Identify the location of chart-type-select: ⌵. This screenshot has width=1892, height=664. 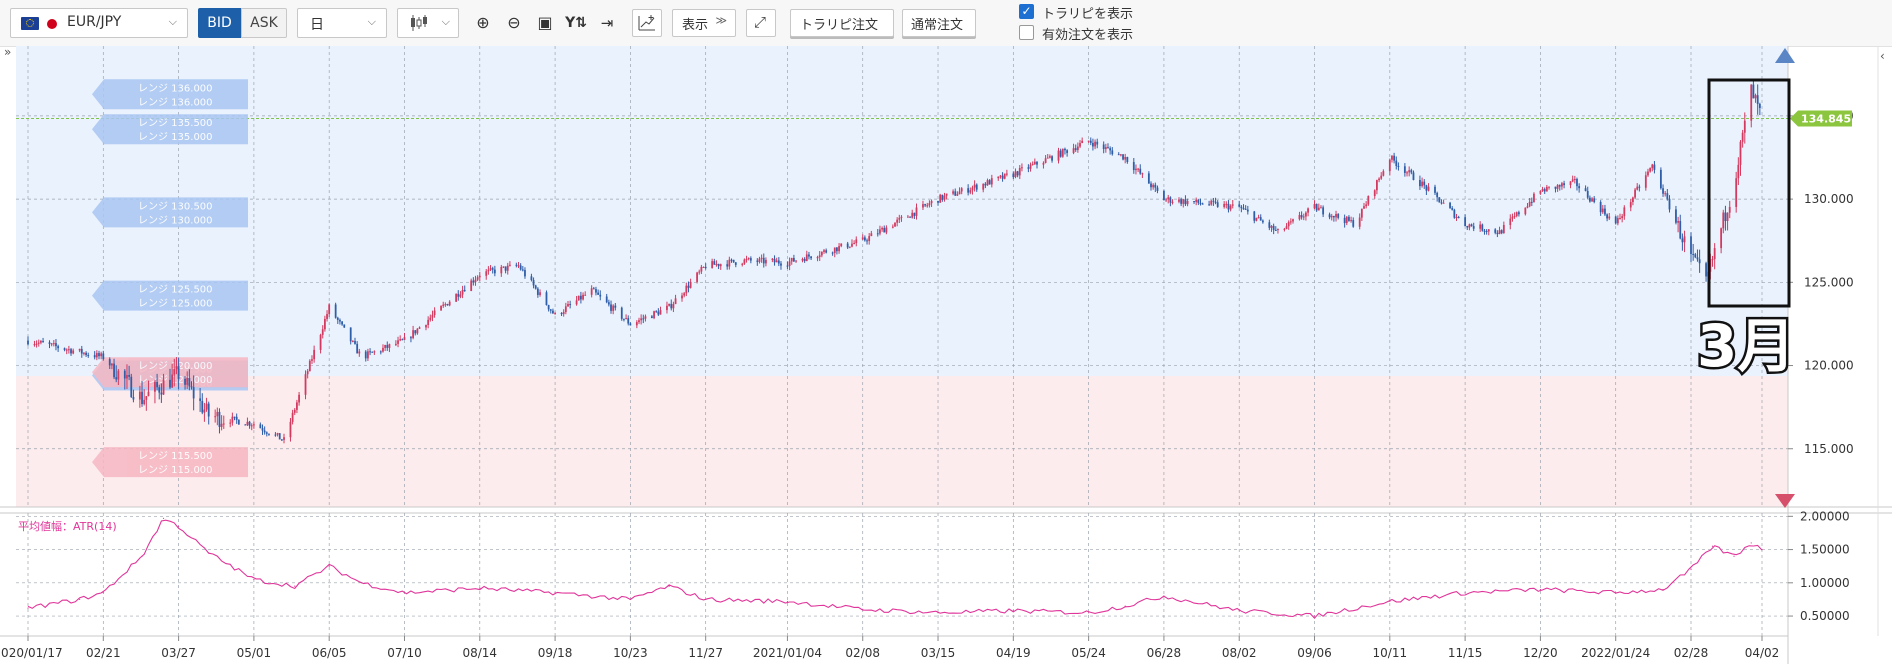
(428, 23).